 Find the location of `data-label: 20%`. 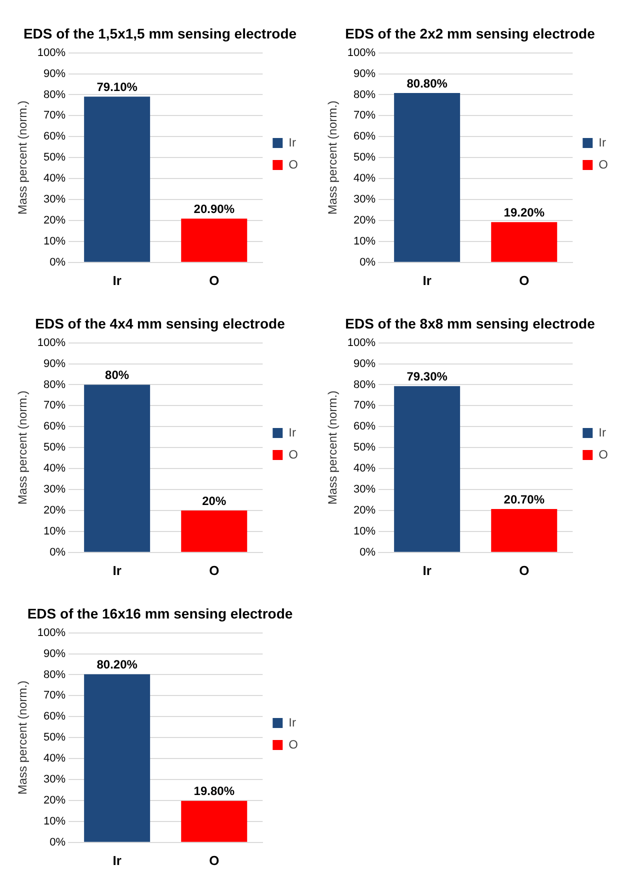

data-label: 20% is located at coordinates (214, 501).